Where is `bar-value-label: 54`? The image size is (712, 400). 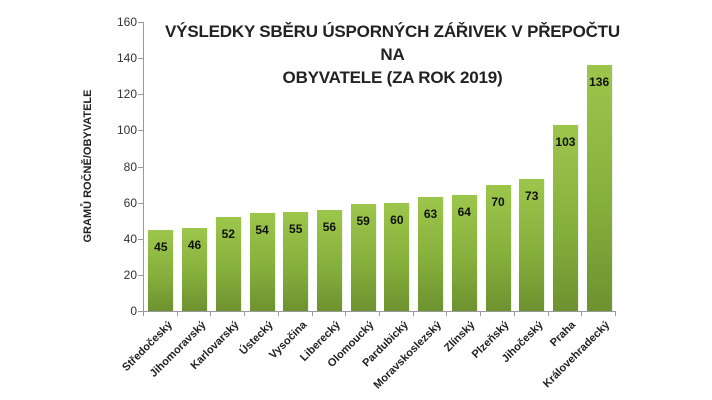 bar-value-label: 54 is located at coordinates (262, 230).